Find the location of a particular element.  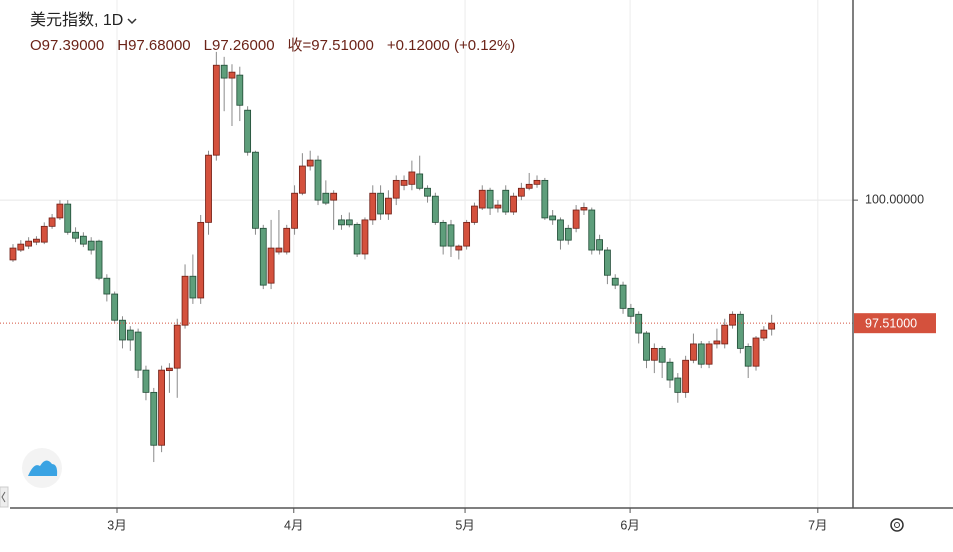

ohlc-value: 收=97.51000 is located at coordinates (331, 45).